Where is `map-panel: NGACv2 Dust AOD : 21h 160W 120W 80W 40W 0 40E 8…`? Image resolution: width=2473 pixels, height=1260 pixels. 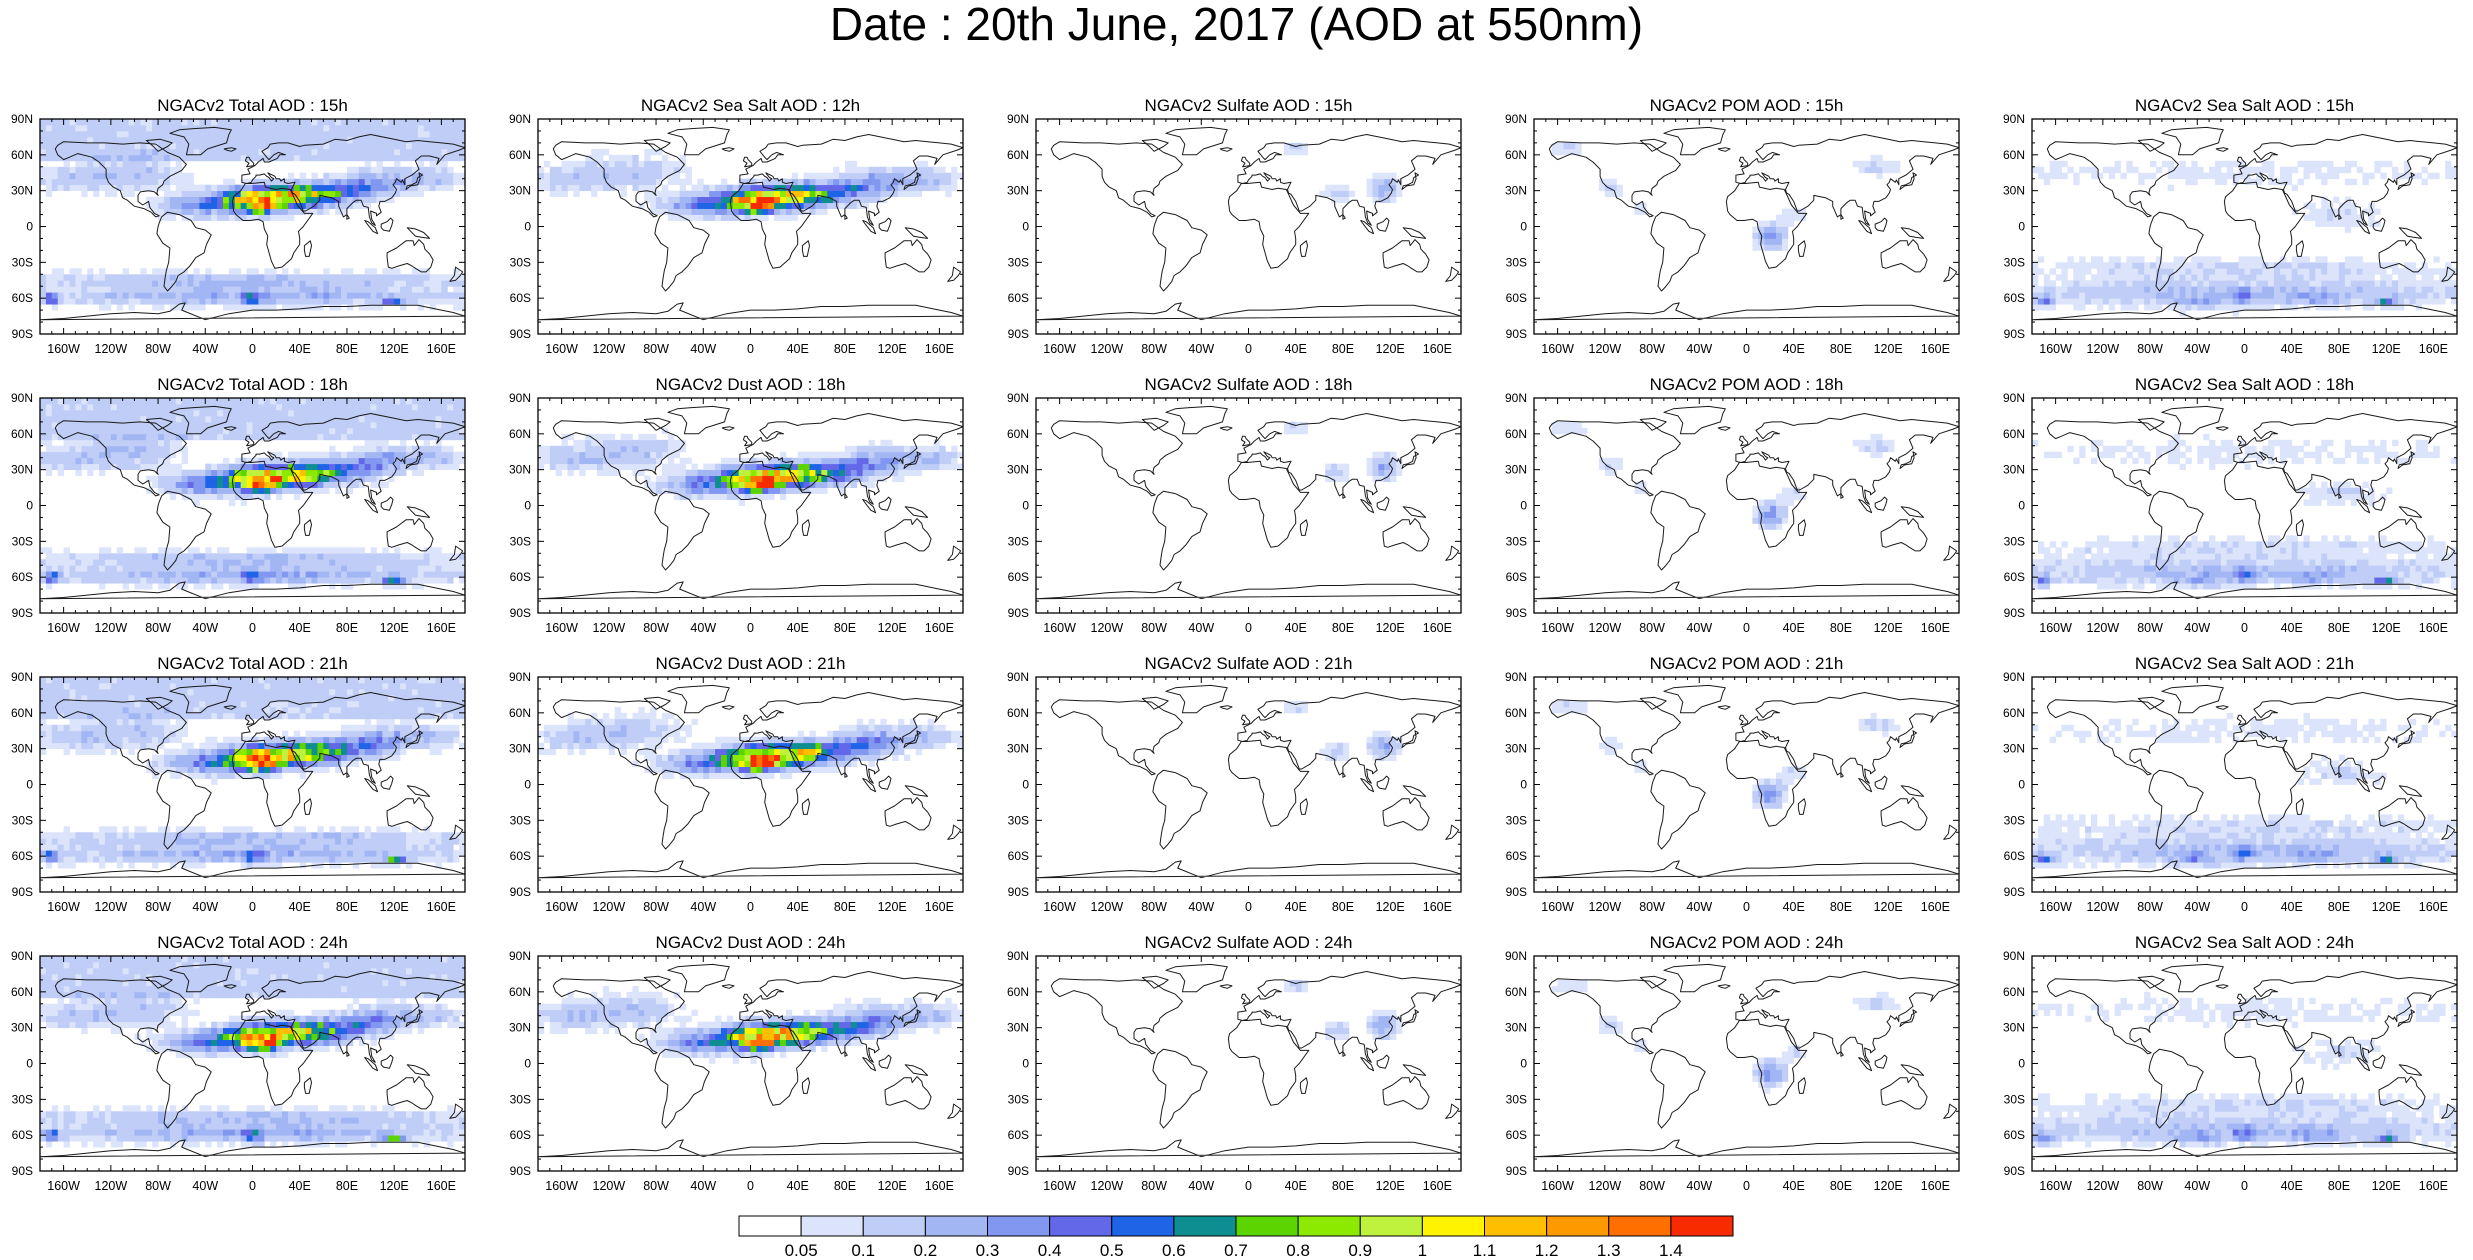 map-panel: NGACv2 Dust AOD : 21h 160W 120W 80W 40W 0 40E 8… is located at coordinates (736, 784).